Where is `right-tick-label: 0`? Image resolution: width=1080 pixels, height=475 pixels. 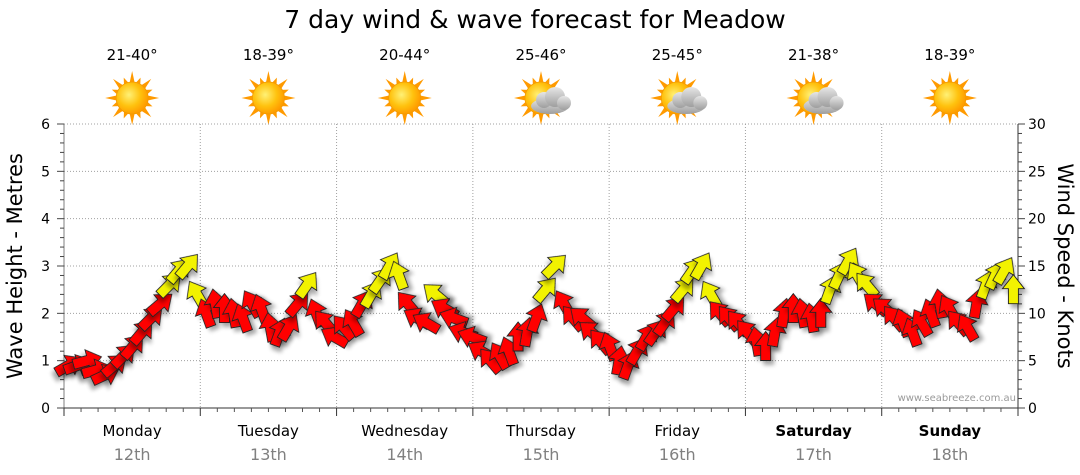
right-tick-label: 0 is located at coordinates (1032, 409).